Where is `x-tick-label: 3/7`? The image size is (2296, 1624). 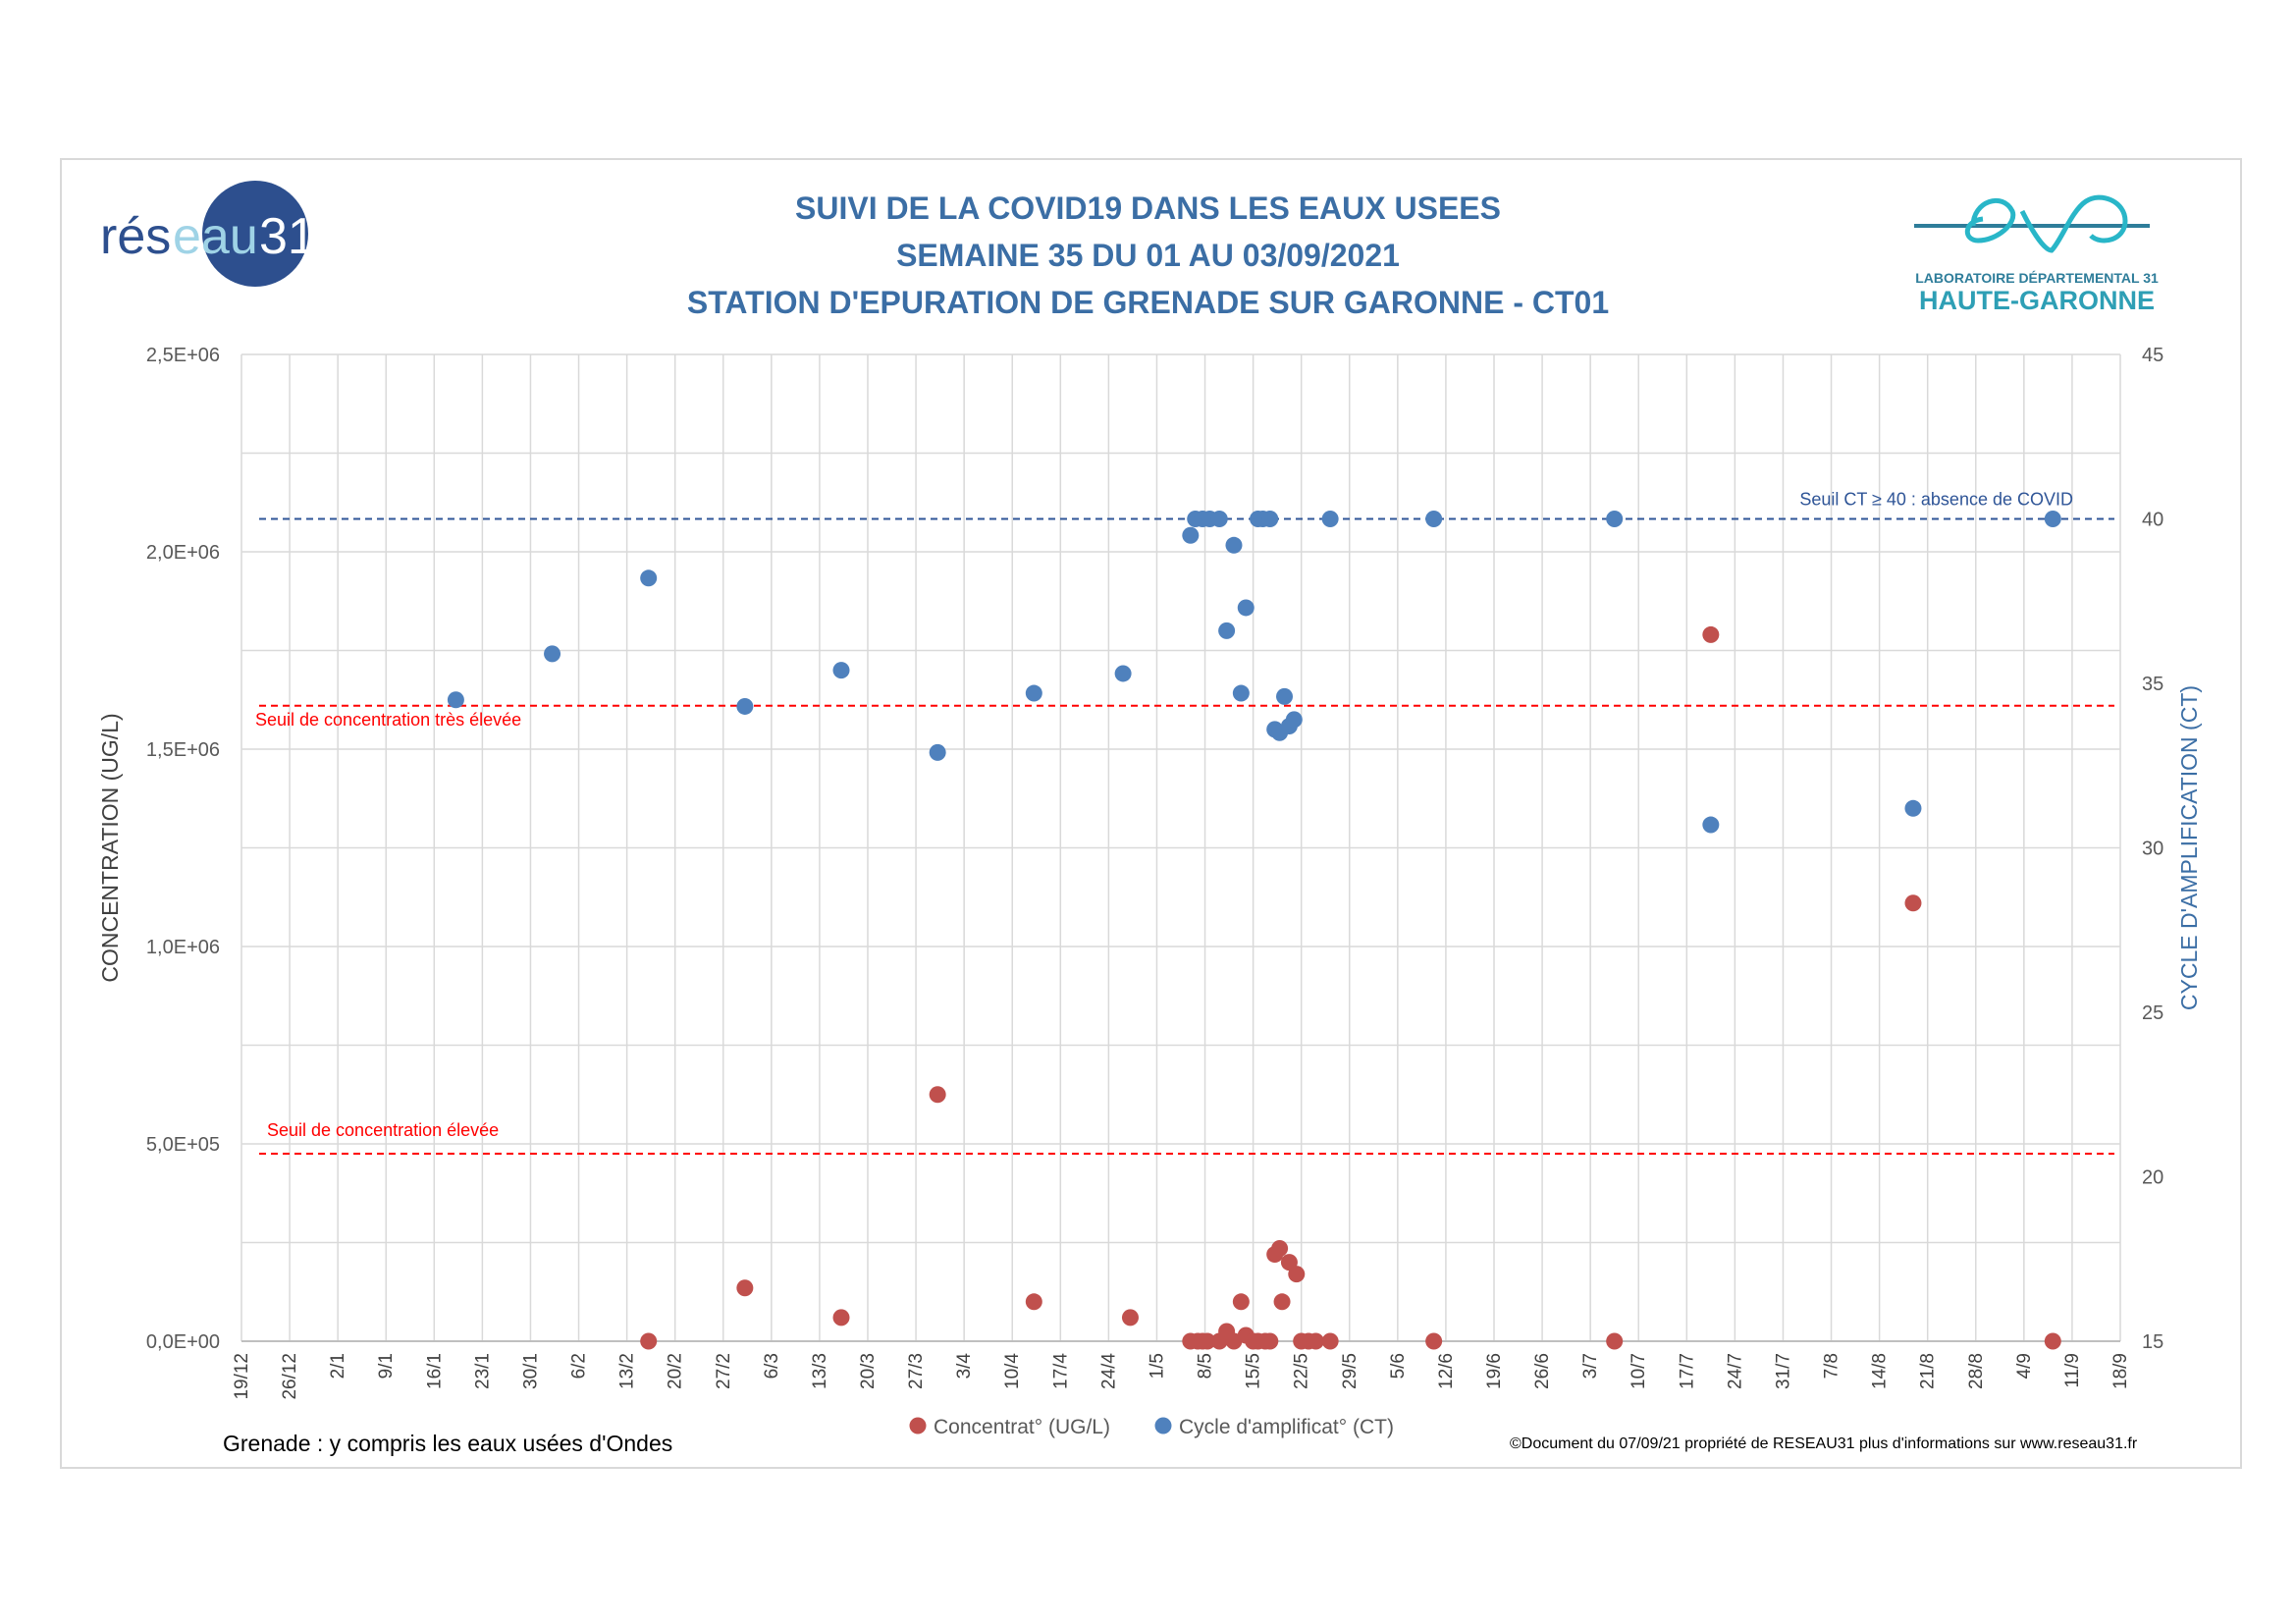
x-tick-label: 3/7 is located at coordinates (1591, 1366).